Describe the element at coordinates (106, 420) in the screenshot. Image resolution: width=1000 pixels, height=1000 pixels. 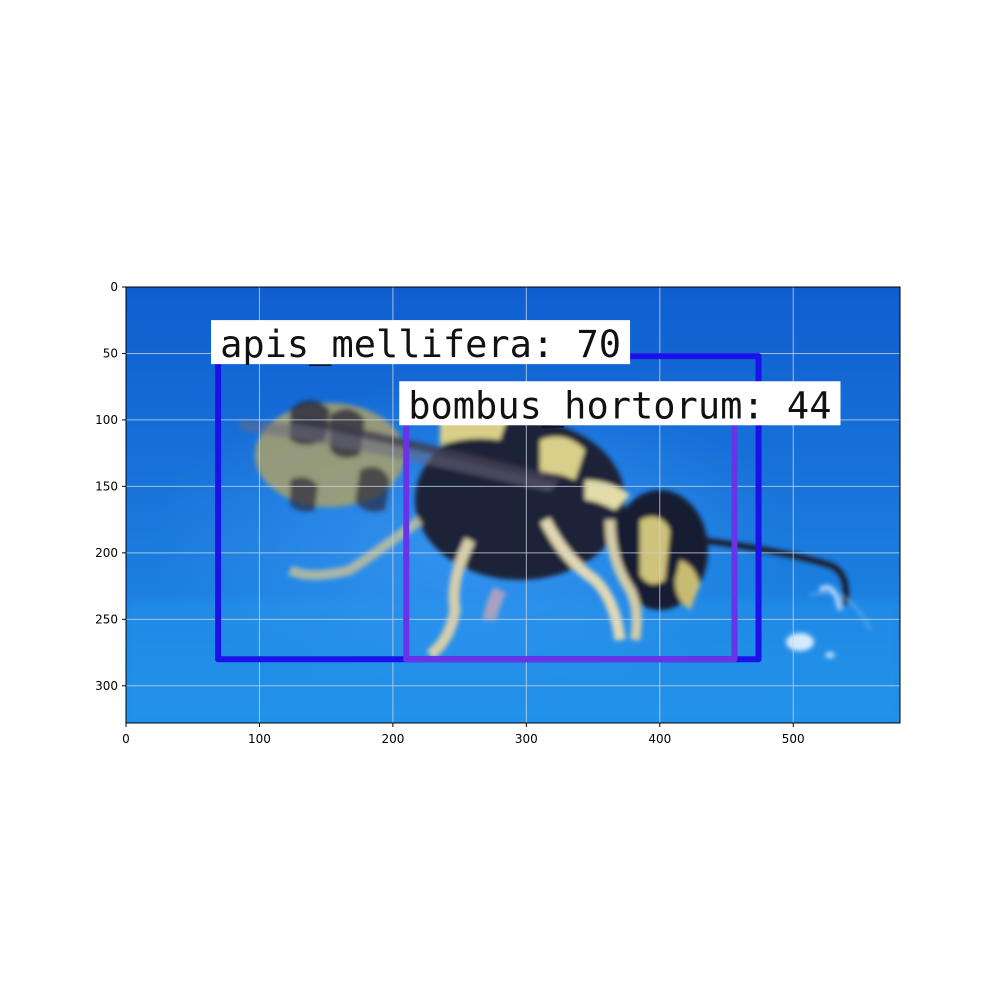
I see `y-tick-label: 100` at that location.